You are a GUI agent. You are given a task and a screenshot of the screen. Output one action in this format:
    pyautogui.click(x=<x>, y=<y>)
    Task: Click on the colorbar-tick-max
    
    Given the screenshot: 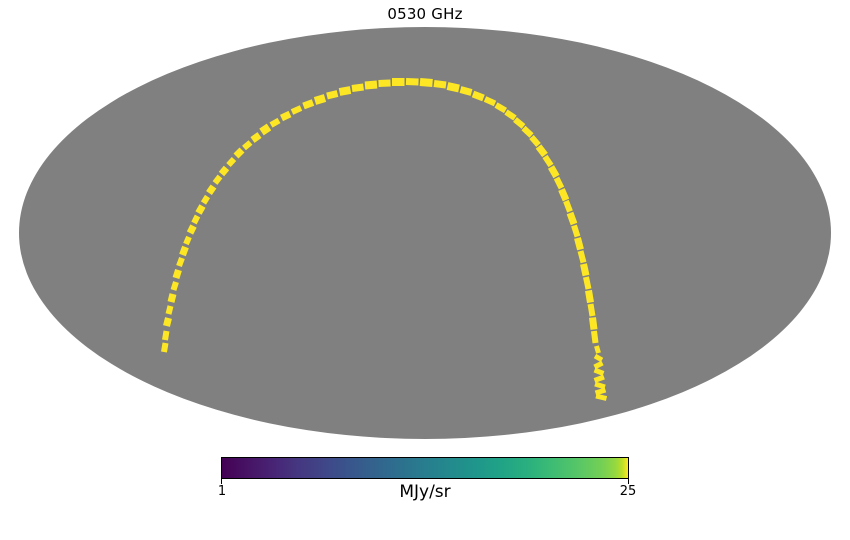 What is the action you would take?
    pyautogui.click(x=628, y=481)
    